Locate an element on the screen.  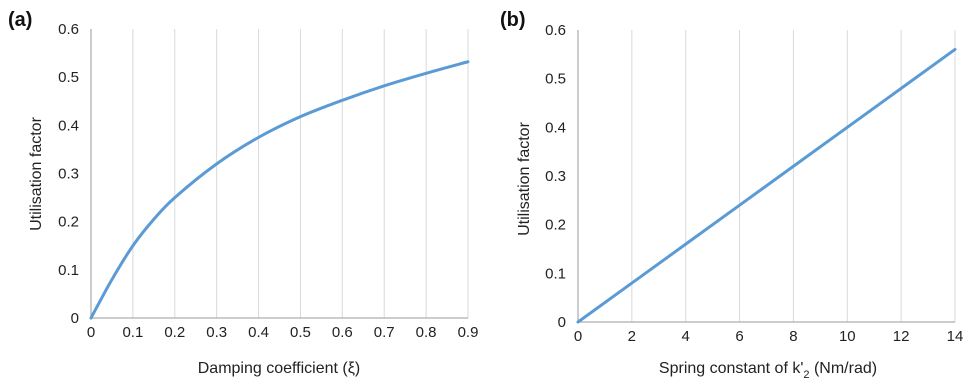
y-axis-label-b: Utilisation factor is located at coordinates (524, 178).